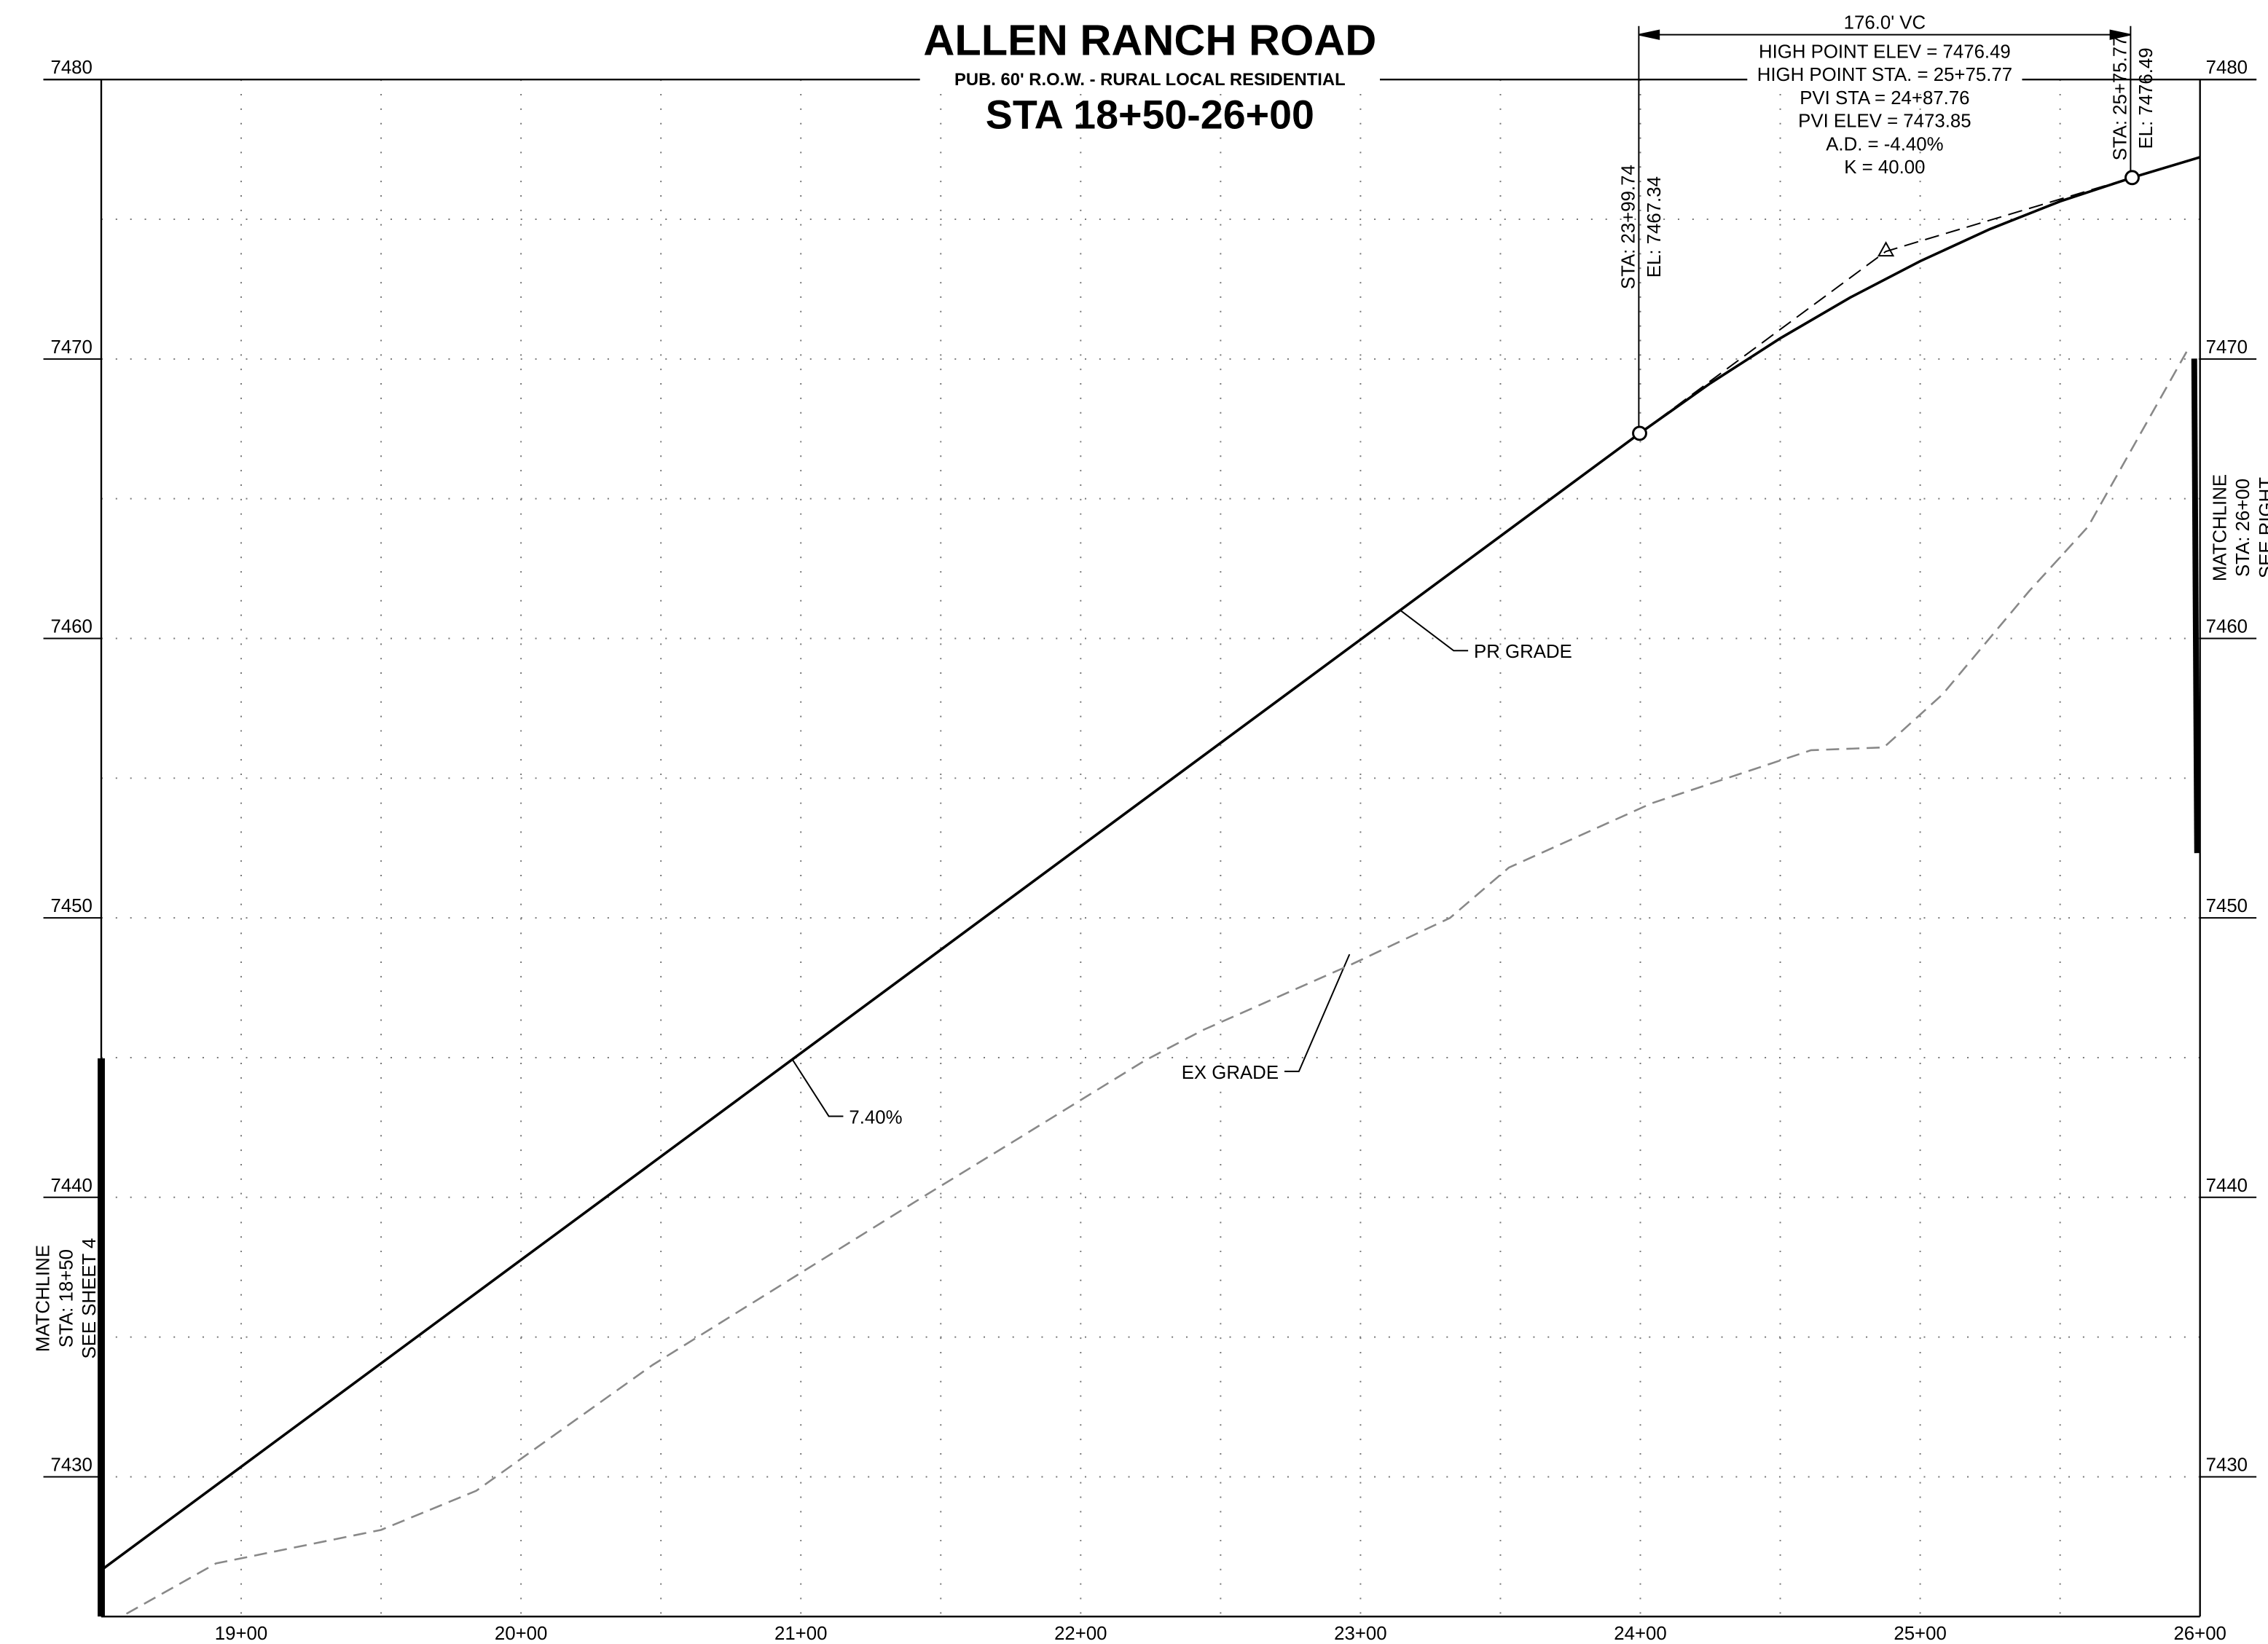  I want to click on x-tick-label: 23+00, so click(1360, 1634).